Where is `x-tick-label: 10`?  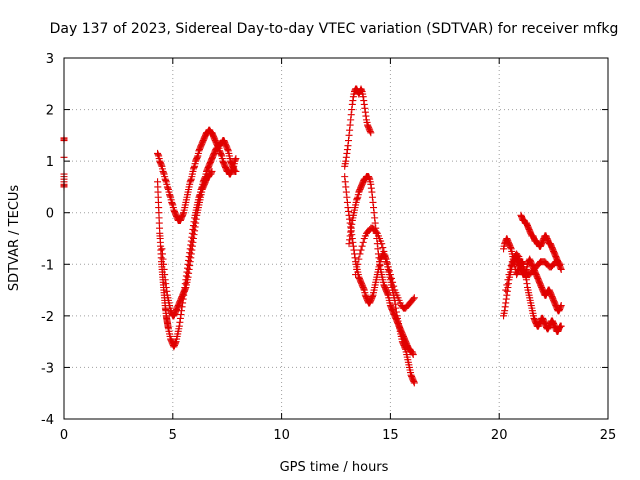 x-tick-label: 10 is located at coordinates (281, 435).